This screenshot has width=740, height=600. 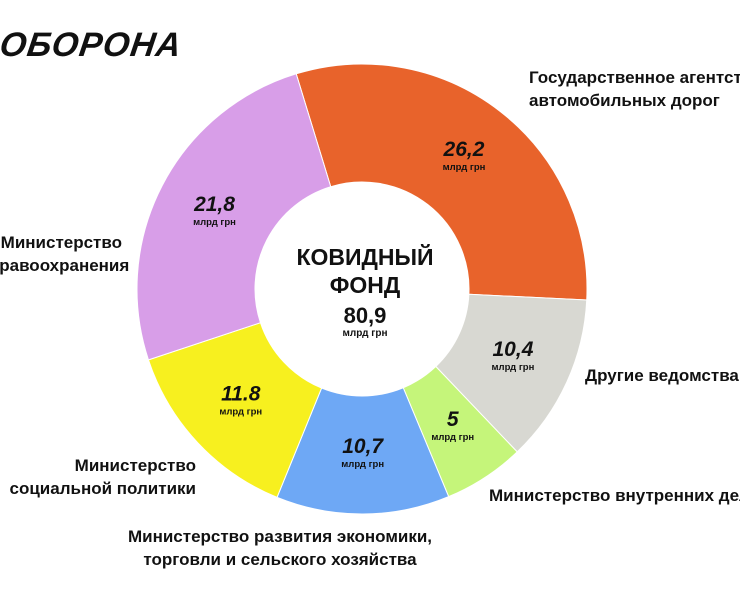 What do you see at coordinates (513, 349) in the screenshot?
I see `slice-value-other-agencies: 10,4` at bounding box center [513, 349].